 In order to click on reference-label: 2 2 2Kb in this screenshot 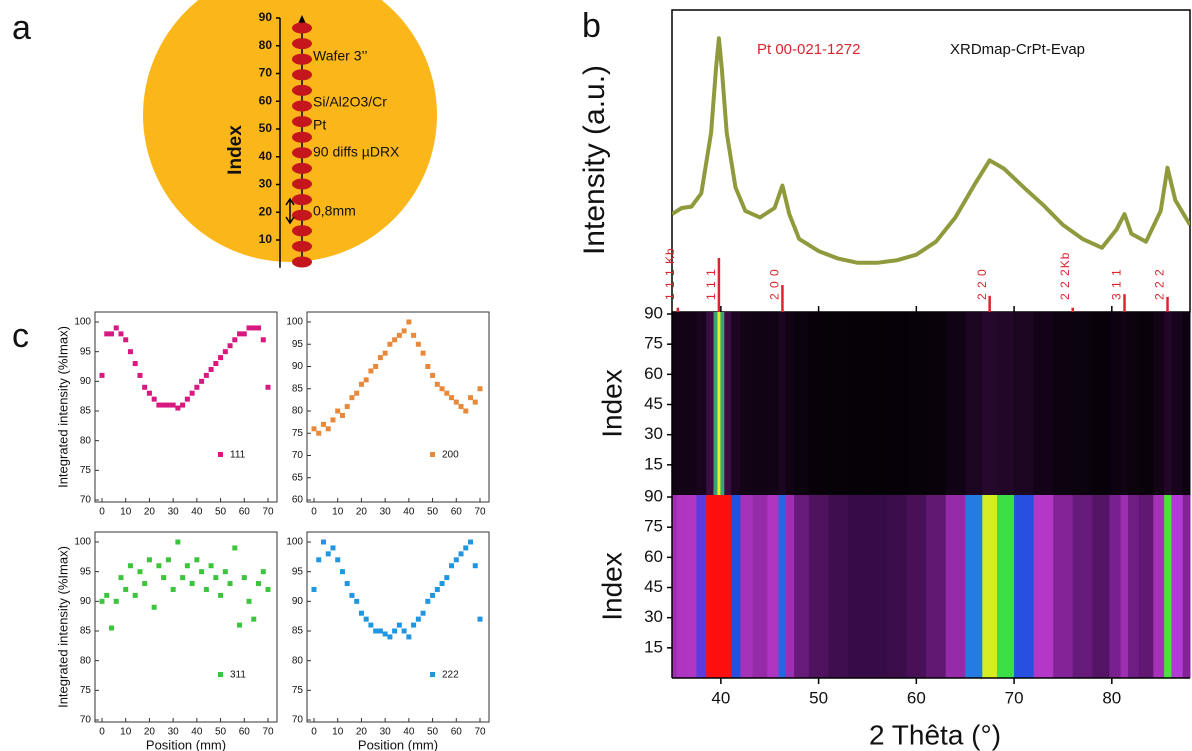, I will do `click(1065, 276)`.